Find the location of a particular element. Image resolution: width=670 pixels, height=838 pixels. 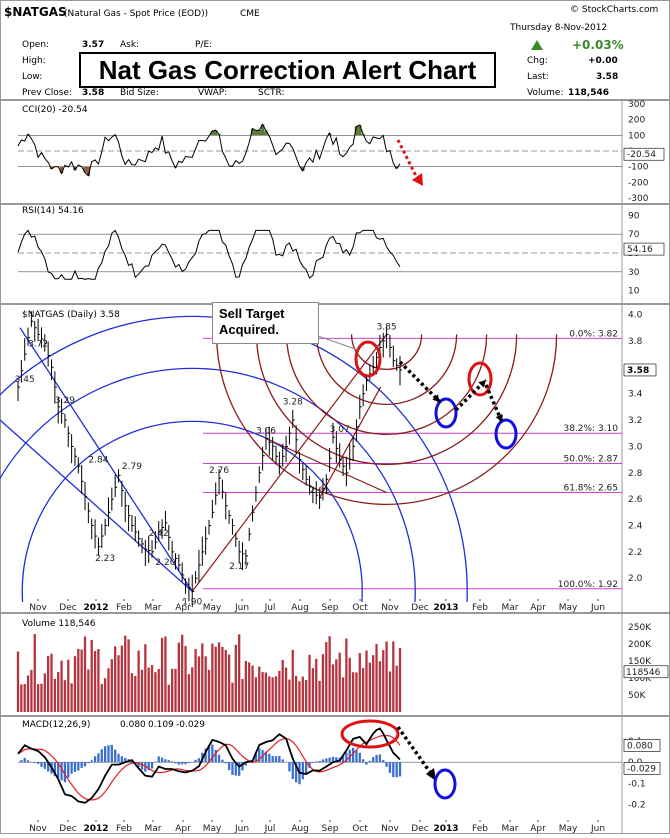

chg-value: +0.00 is located at coordinates (603, 61).